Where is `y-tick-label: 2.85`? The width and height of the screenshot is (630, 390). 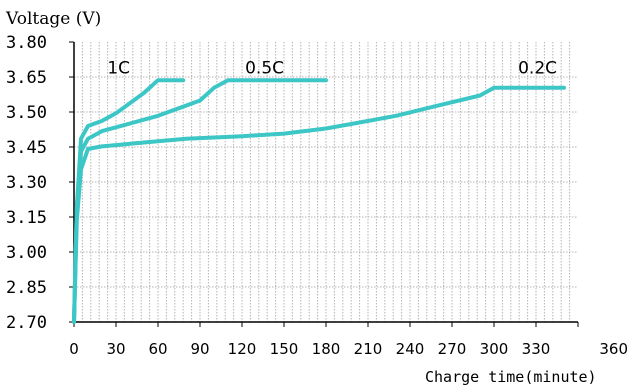
y-tick-label: 2.85 is located at coordinates (26, 288).